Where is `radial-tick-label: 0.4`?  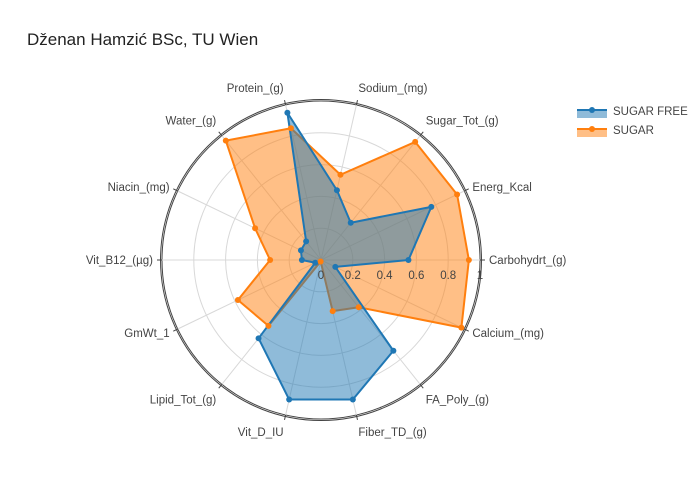 radial-tick-label: 0.4 is located at coordinates (385, 276).